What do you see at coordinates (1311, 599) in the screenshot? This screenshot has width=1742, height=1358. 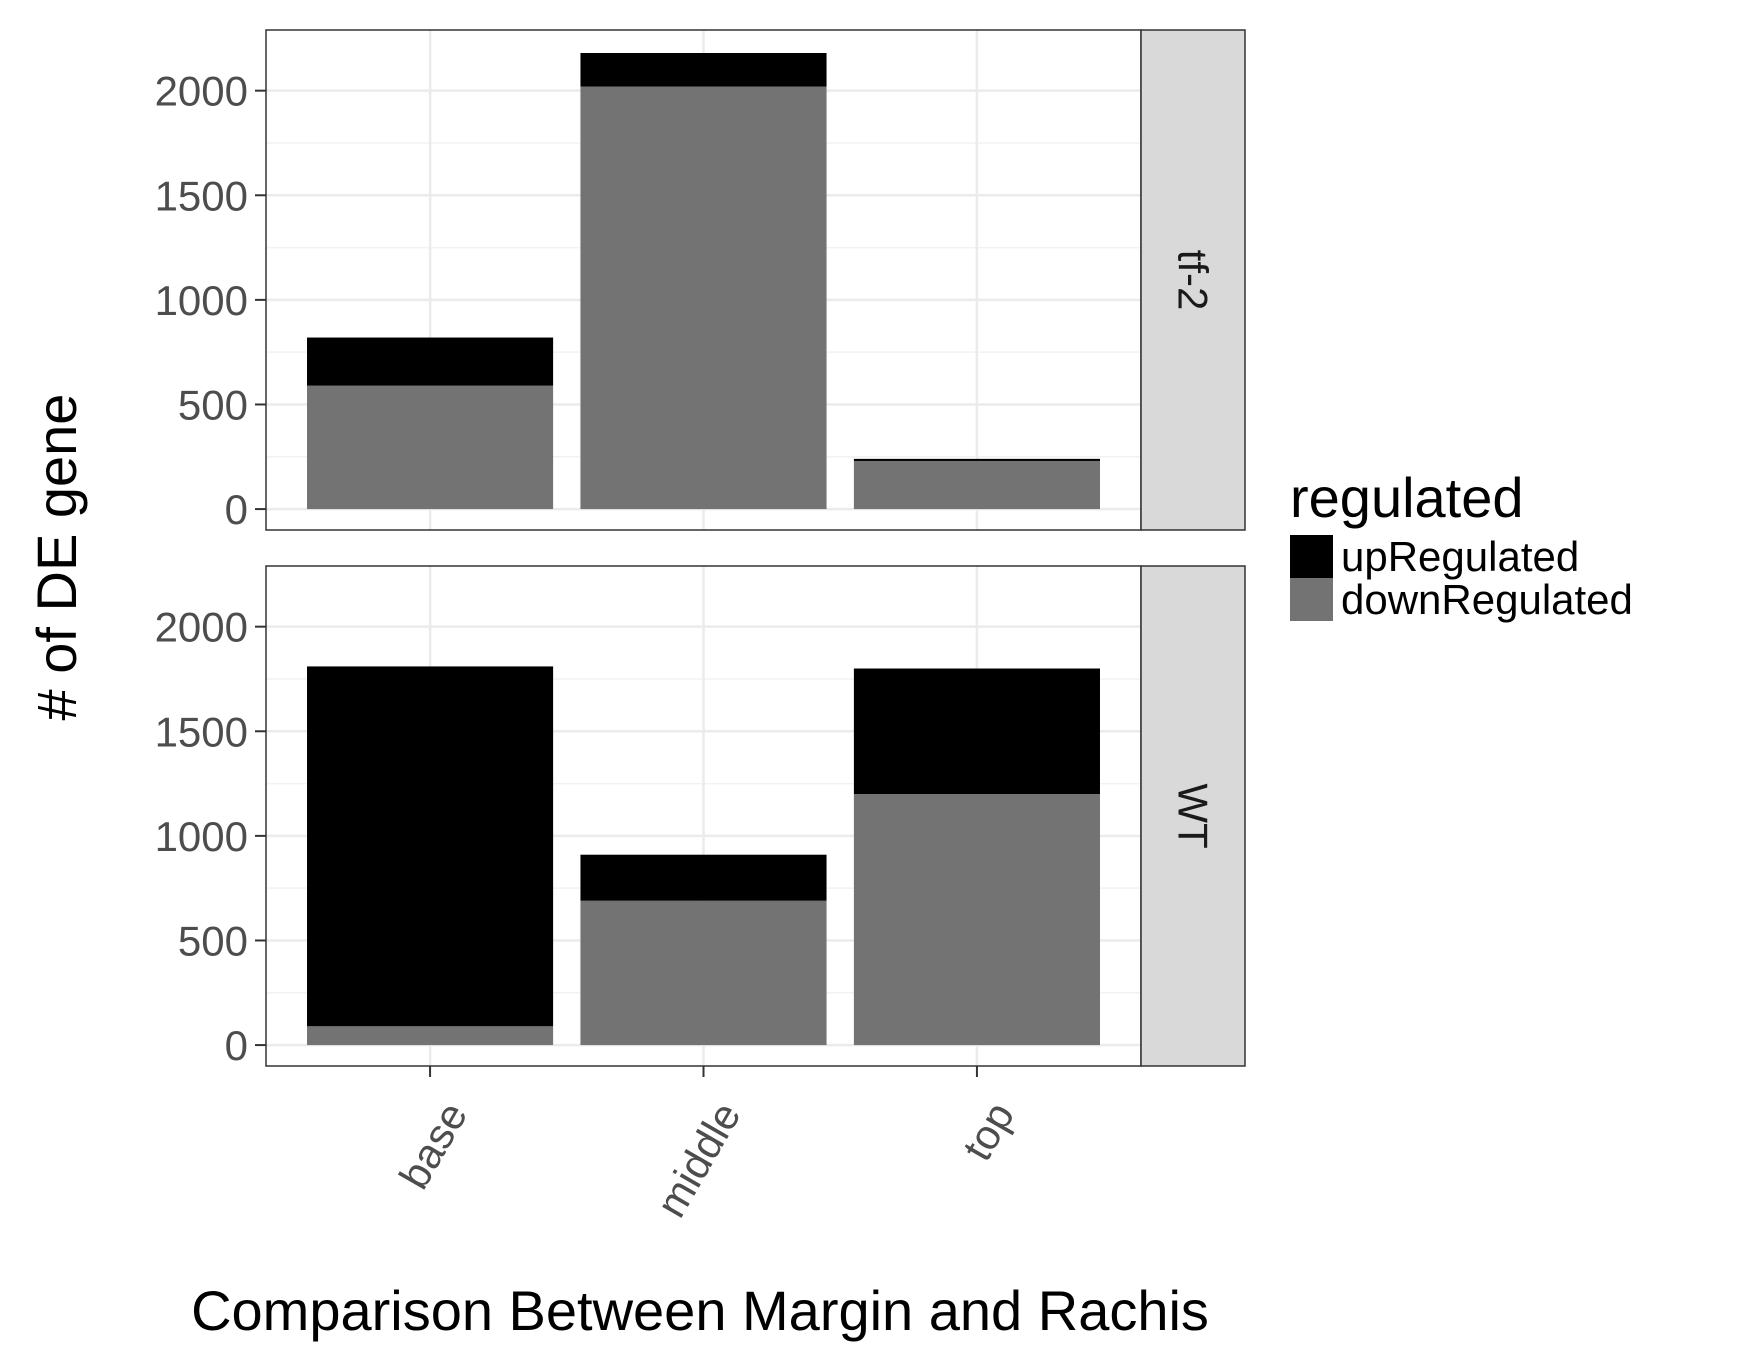 I see `legend-swatch-downregulated` at bounding box center [1311, 599].